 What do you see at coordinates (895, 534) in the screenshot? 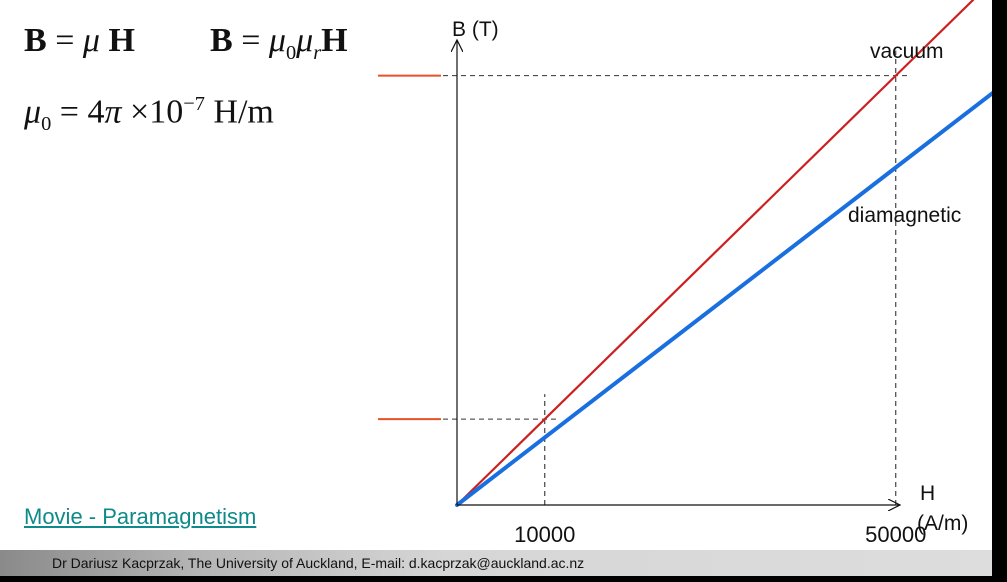
I see `x-tick-label: 50000` at bounding box center [895, 534].